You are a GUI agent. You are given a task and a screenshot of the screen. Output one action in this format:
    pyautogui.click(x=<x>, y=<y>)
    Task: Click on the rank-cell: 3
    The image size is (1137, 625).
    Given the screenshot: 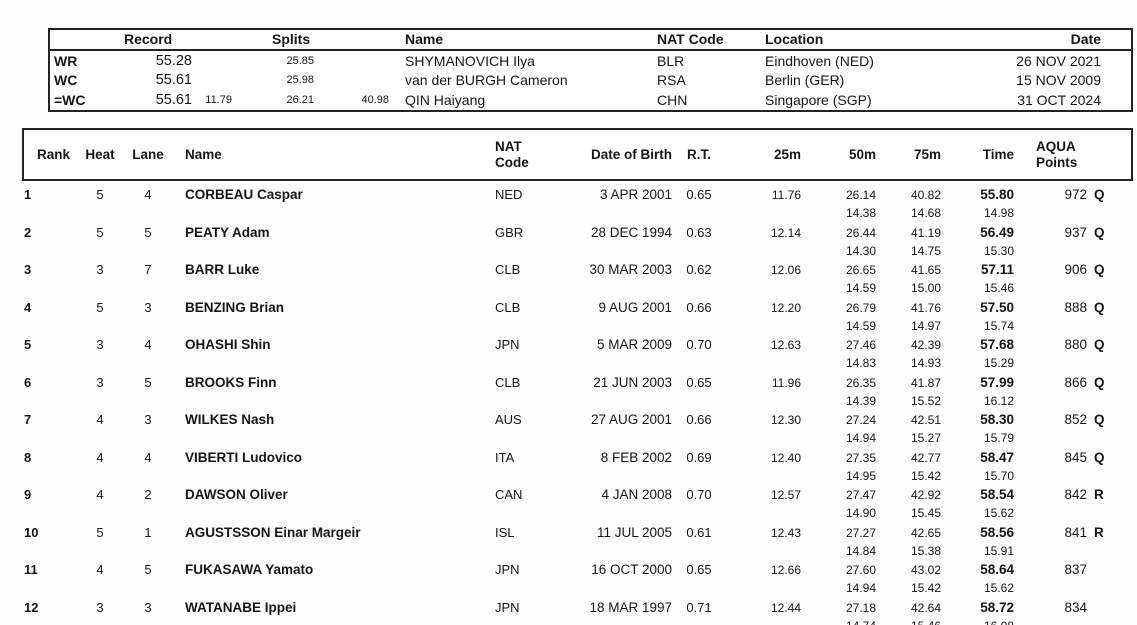 What is the action you would take?
    pyautogui.click(x=28, y=270)
    